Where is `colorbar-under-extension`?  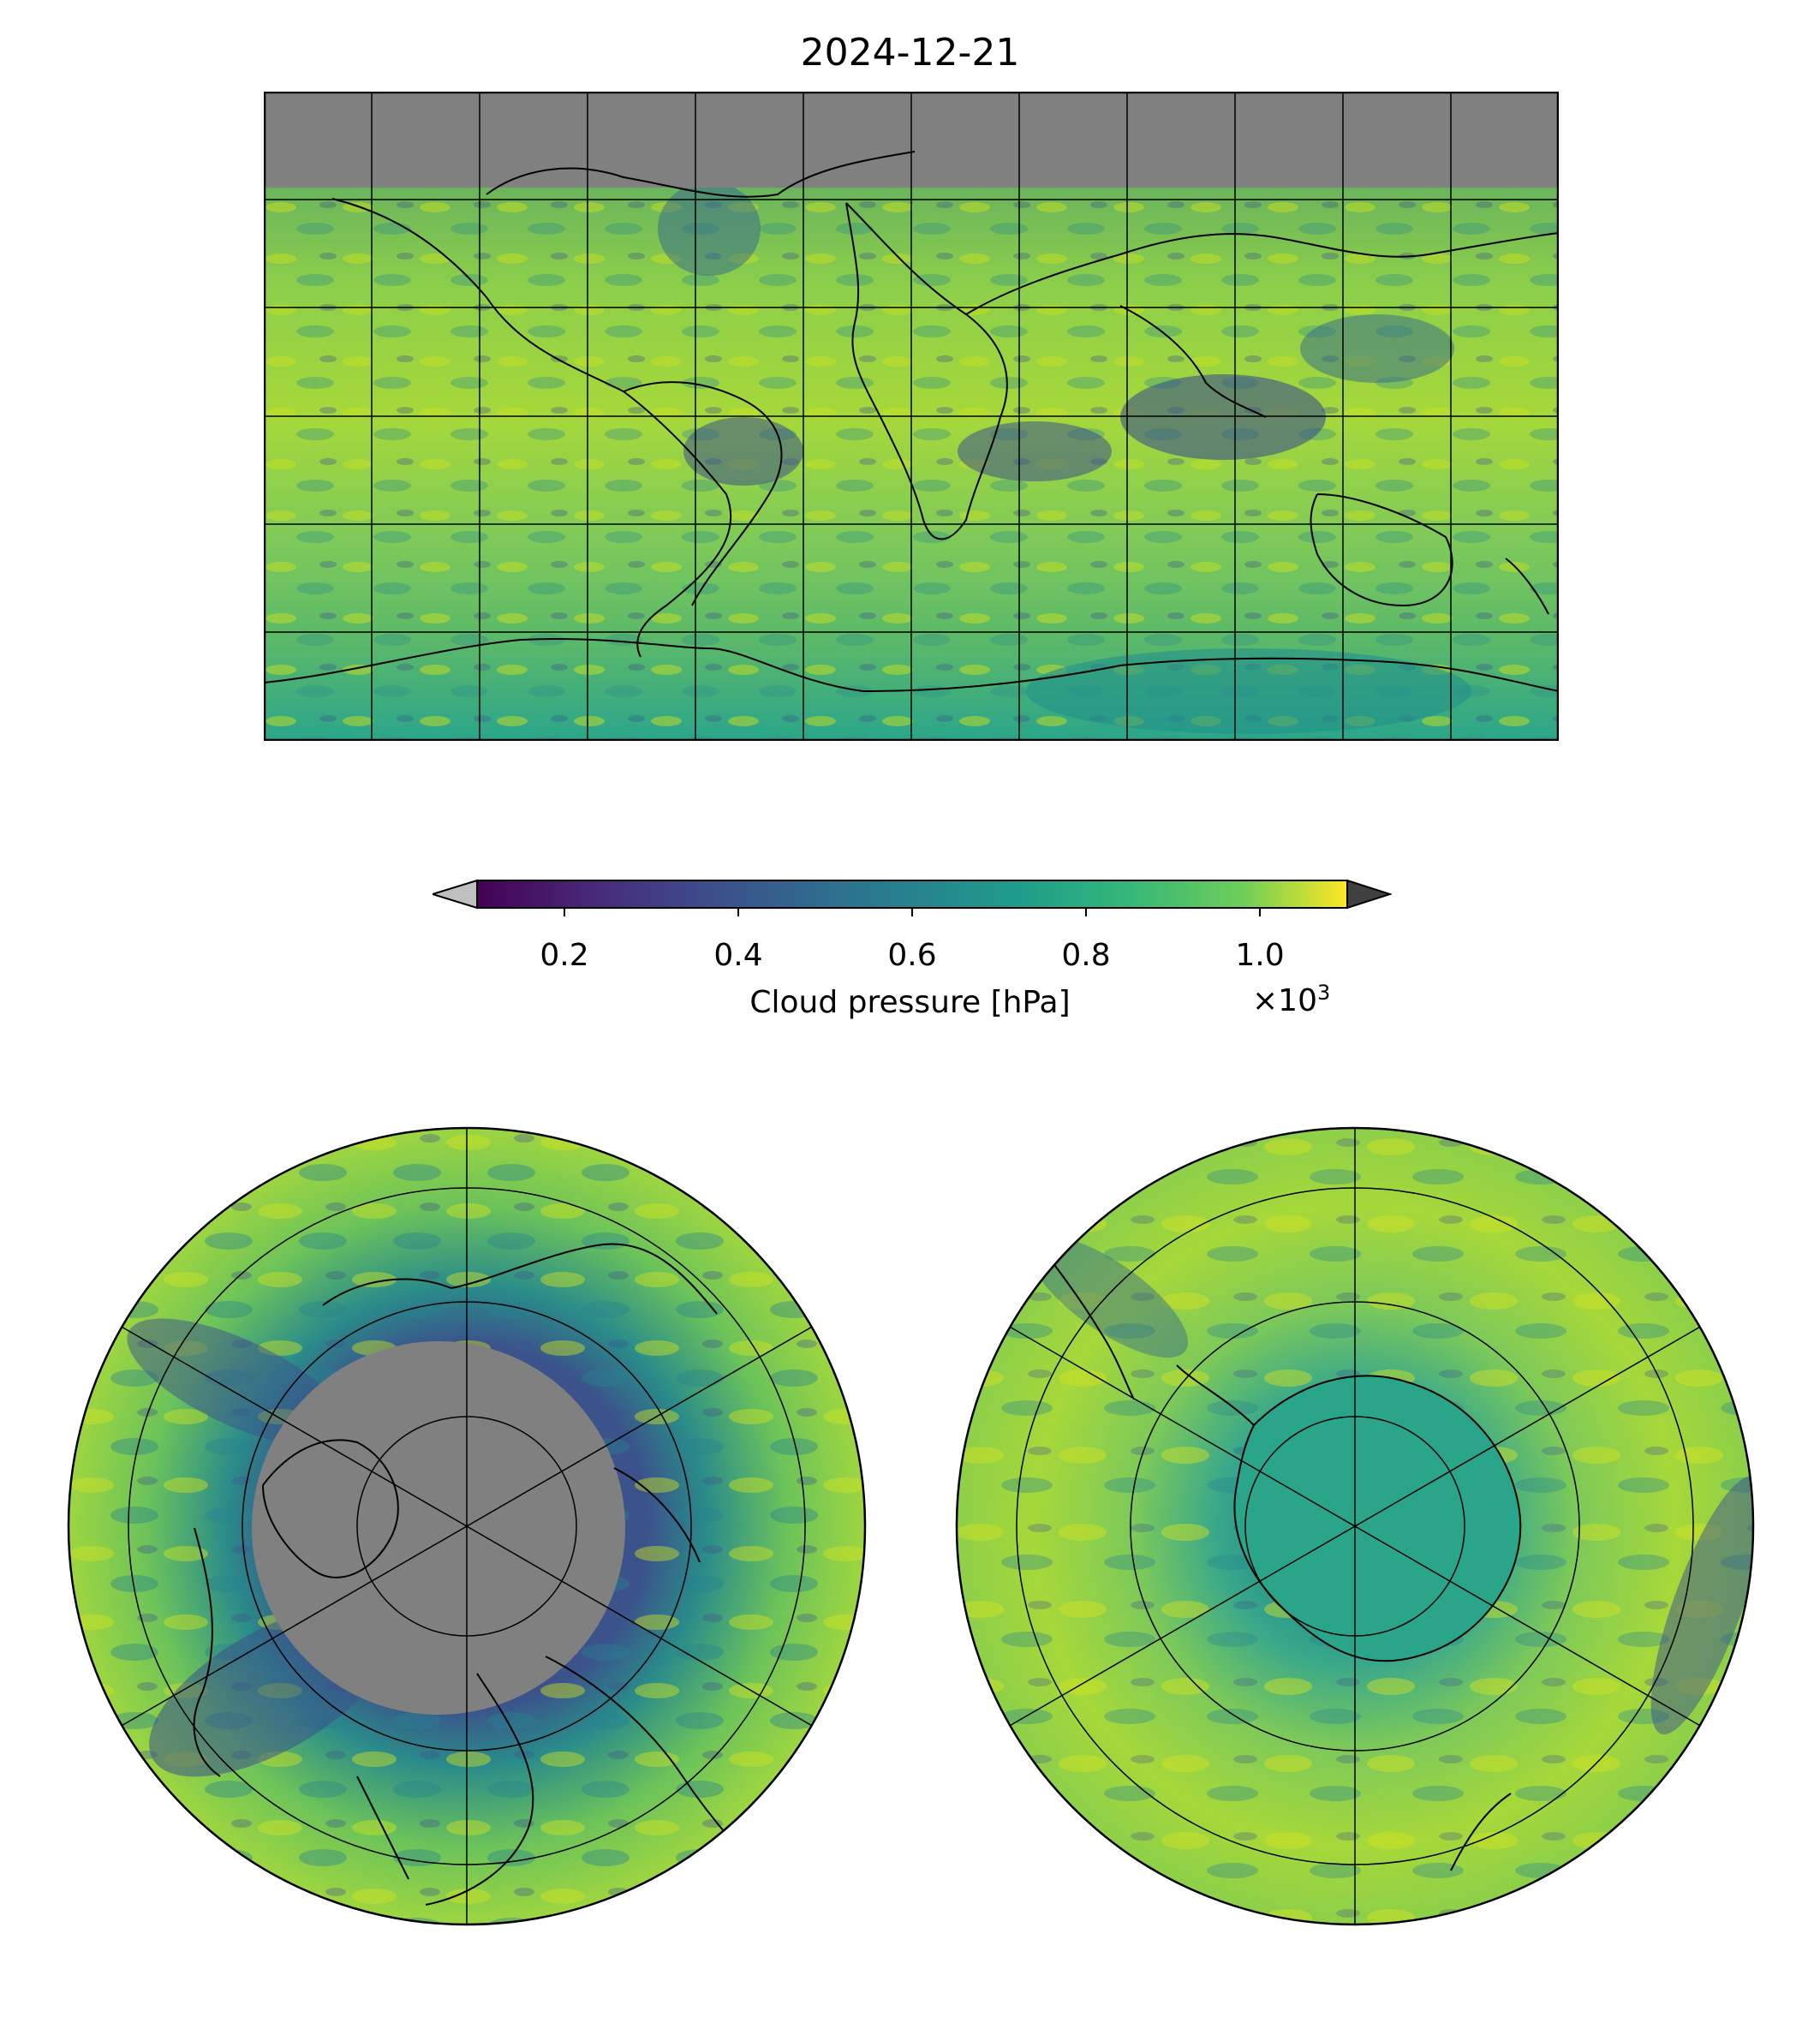
colorbar-under-extension is located at coordinates (455, 895).